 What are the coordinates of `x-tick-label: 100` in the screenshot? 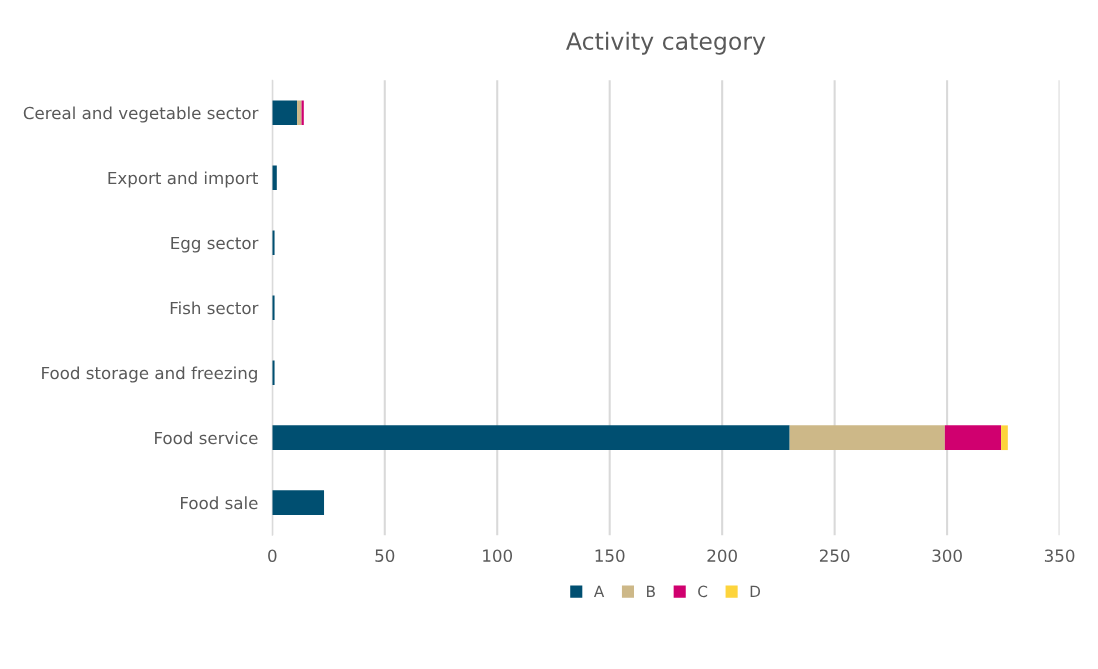 It's located at (498, 555).